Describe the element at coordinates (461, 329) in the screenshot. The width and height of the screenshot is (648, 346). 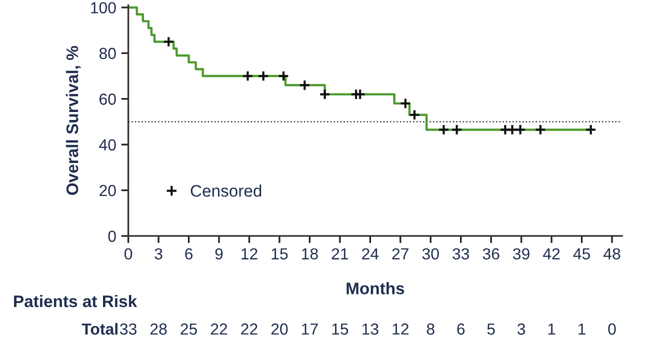
I see `text: 6` at that location.